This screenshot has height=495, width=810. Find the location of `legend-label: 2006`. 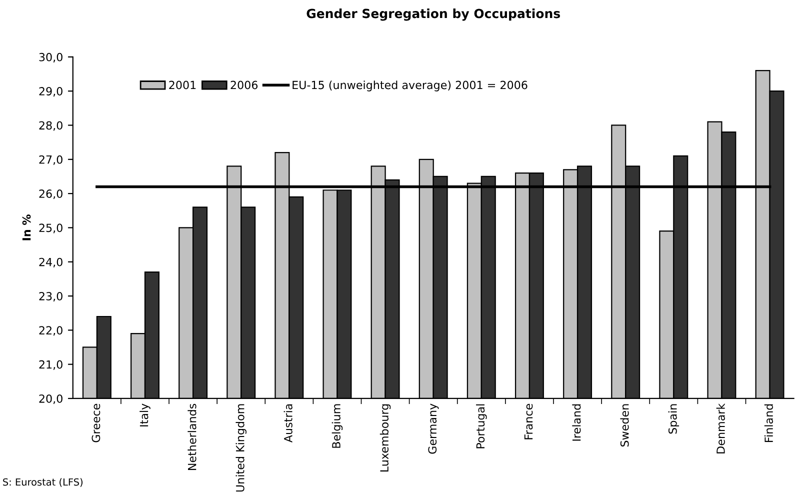

legend-label: 2006 is located at coordinates (244, 85).